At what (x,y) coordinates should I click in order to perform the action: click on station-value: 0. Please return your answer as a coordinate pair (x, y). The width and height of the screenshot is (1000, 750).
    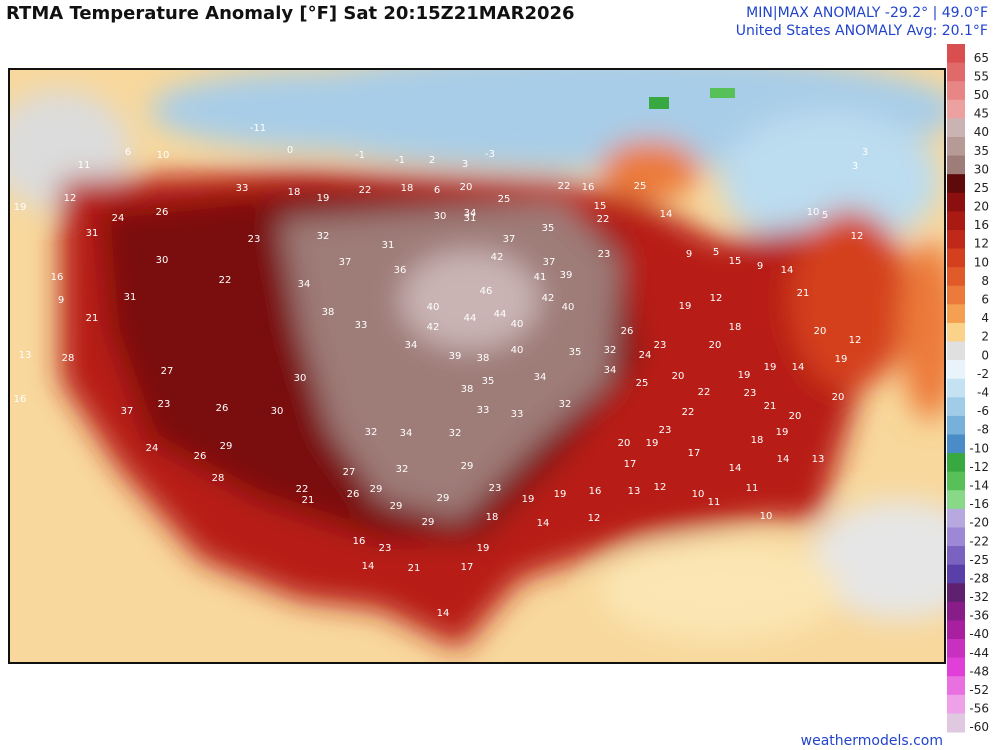
    Looking at the image, I should click on (290, 150).